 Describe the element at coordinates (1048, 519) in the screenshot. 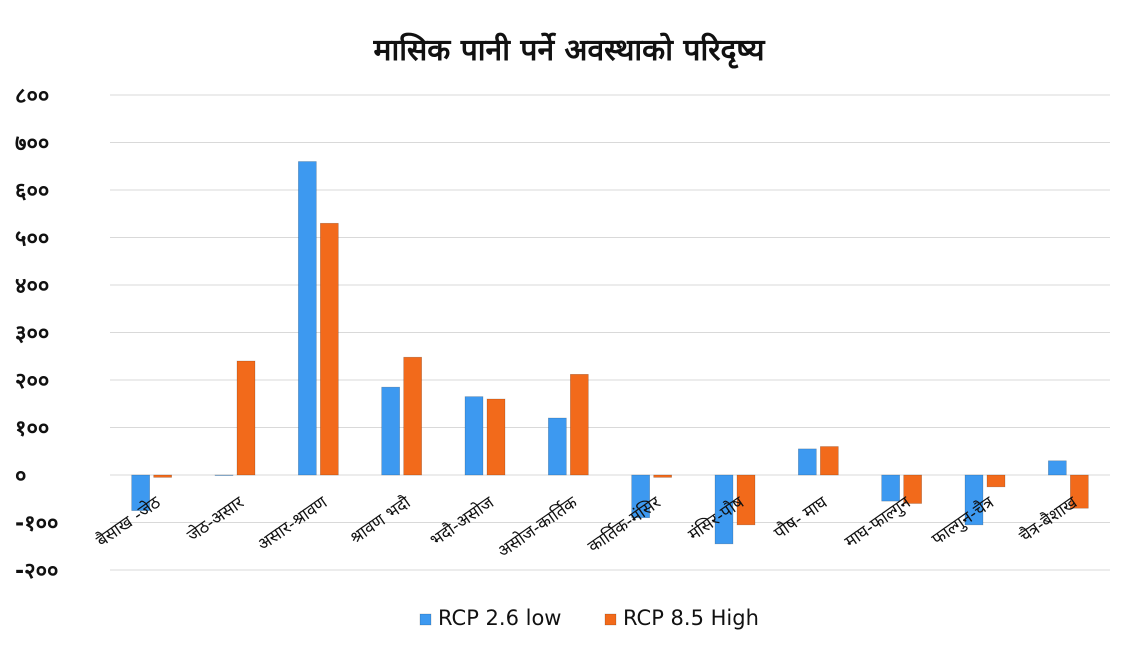

I see `x-tick-label: चैत्र-बैशाख` at that location.